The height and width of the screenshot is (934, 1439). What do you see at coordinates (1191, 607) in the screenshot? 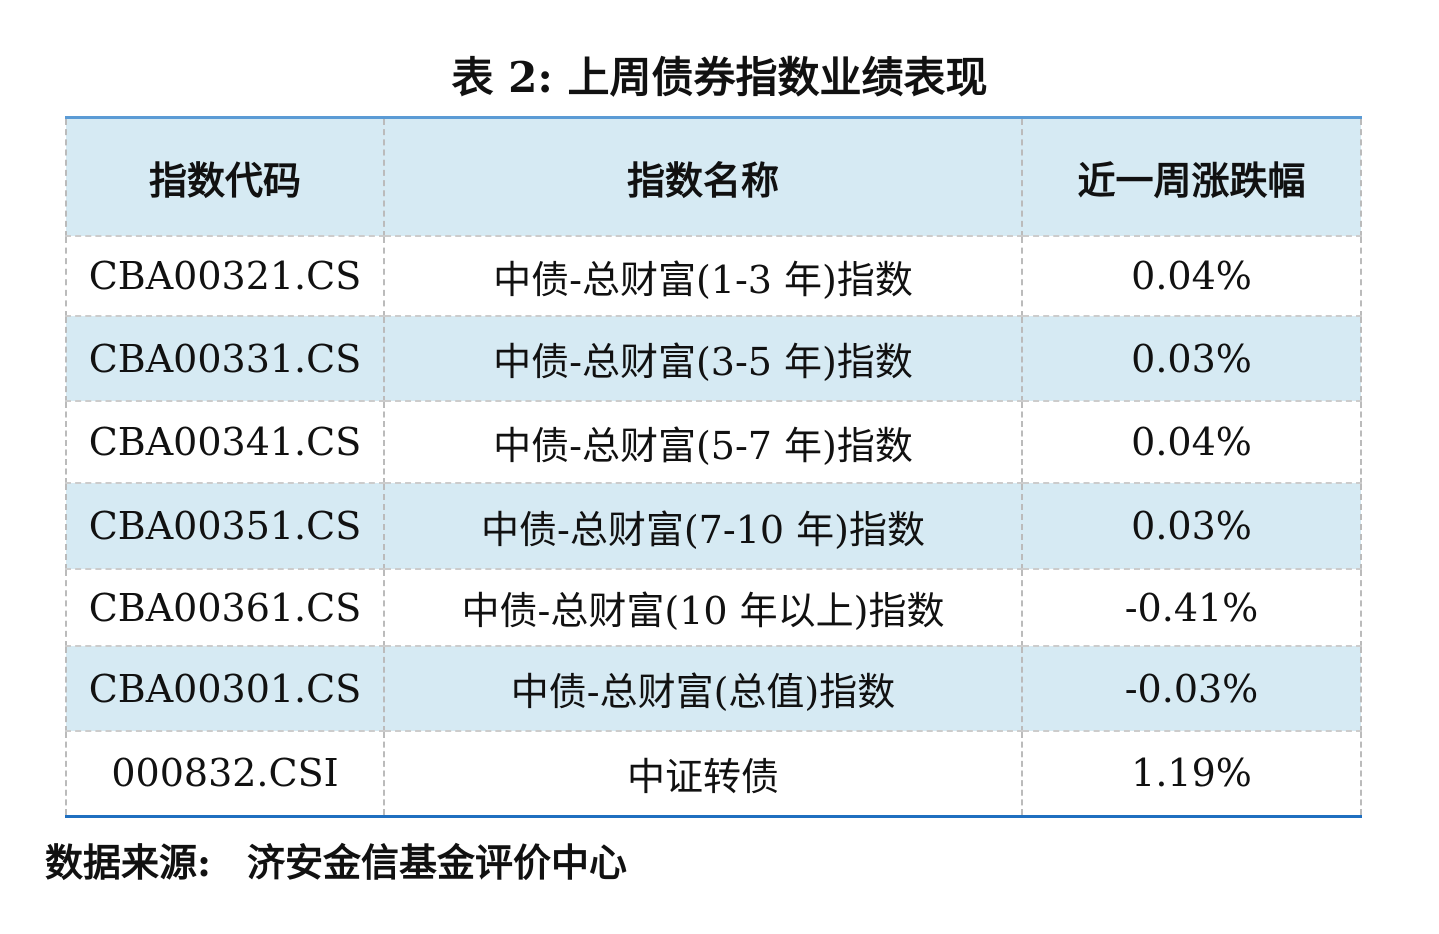
I see `table-cell: -0.41%` at bounding box center [1191, 607].